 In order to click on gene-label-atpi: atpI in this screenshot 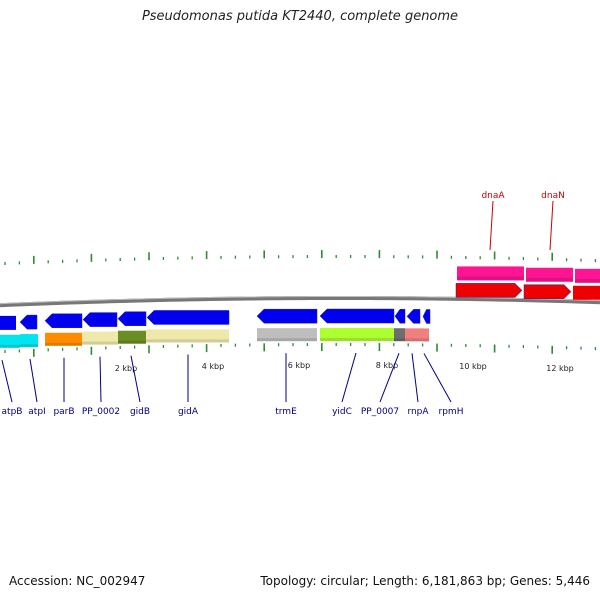, I will do `click(36, 412)`.